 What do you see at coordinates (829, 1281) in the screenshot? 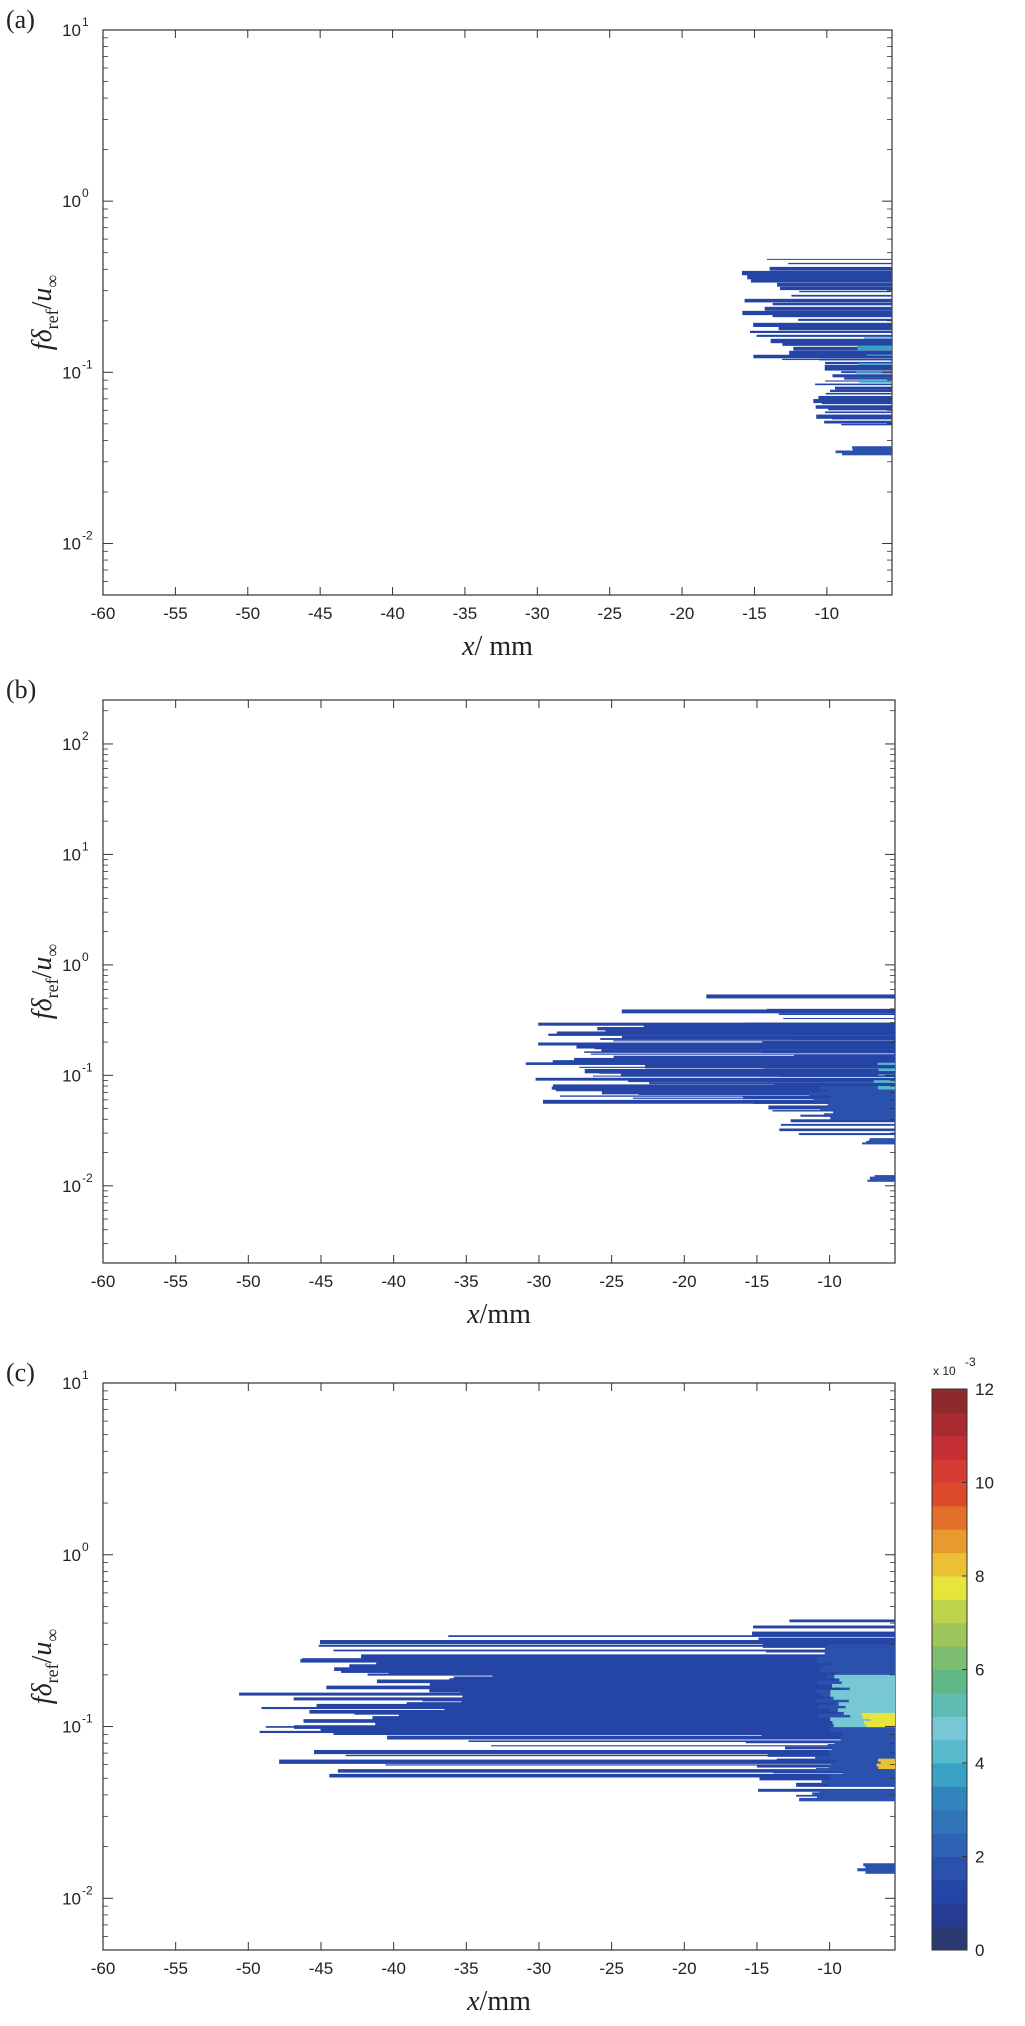
I see `x-tick-label: -10` at bounding box center [829, 1281].